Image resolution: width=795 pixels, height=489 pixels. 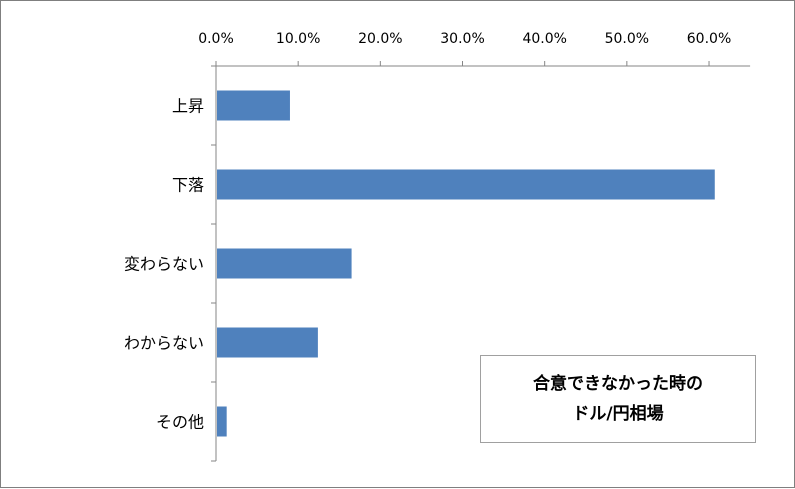 I want to click on category-label: 下落, so click(x=188, y=185).